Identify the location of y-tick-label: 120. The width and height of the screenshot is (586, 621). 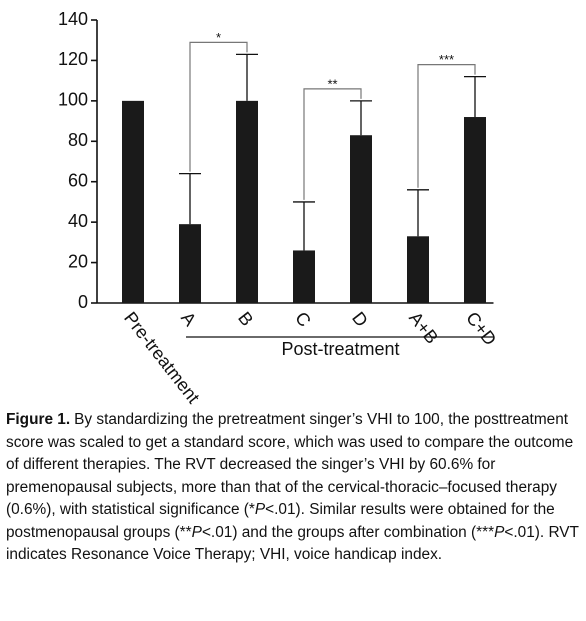
(73, 59).